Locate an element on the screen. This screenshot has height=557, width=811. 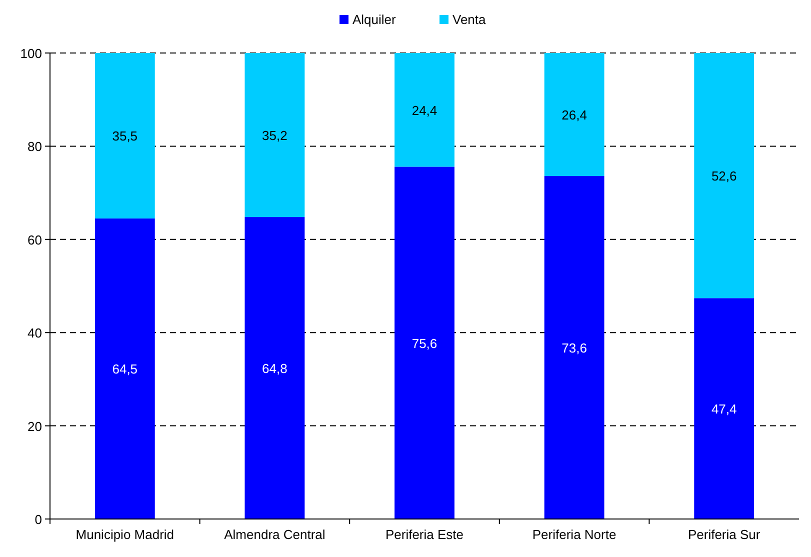
x-tick-label: Municipio Madrid is located at coordinates (125, 534).